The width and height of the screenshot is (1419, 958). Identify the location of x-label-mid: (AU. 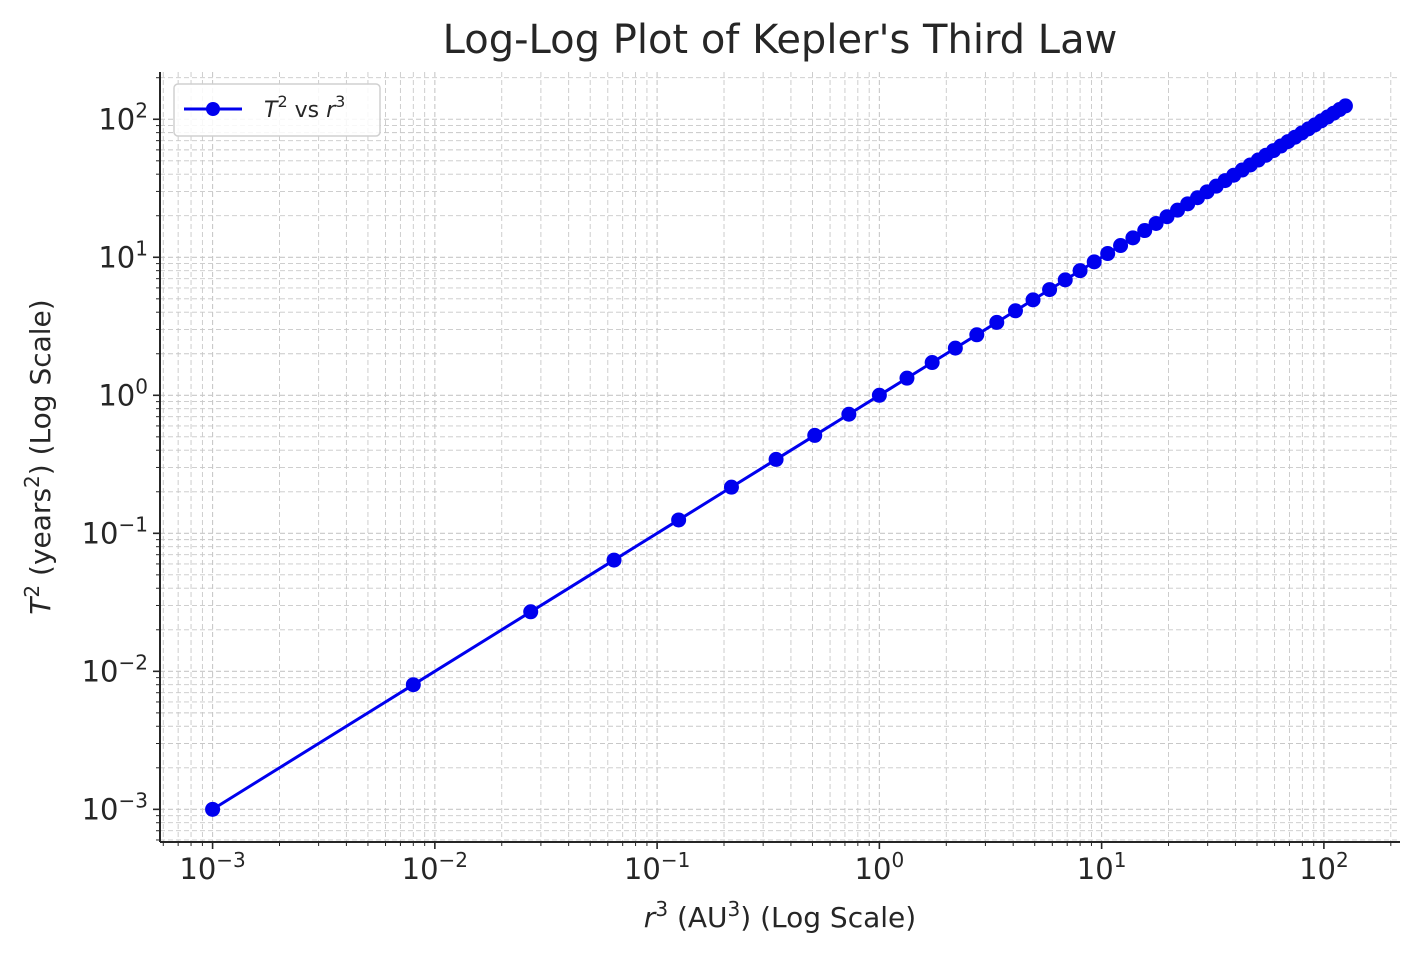
(697, 917).